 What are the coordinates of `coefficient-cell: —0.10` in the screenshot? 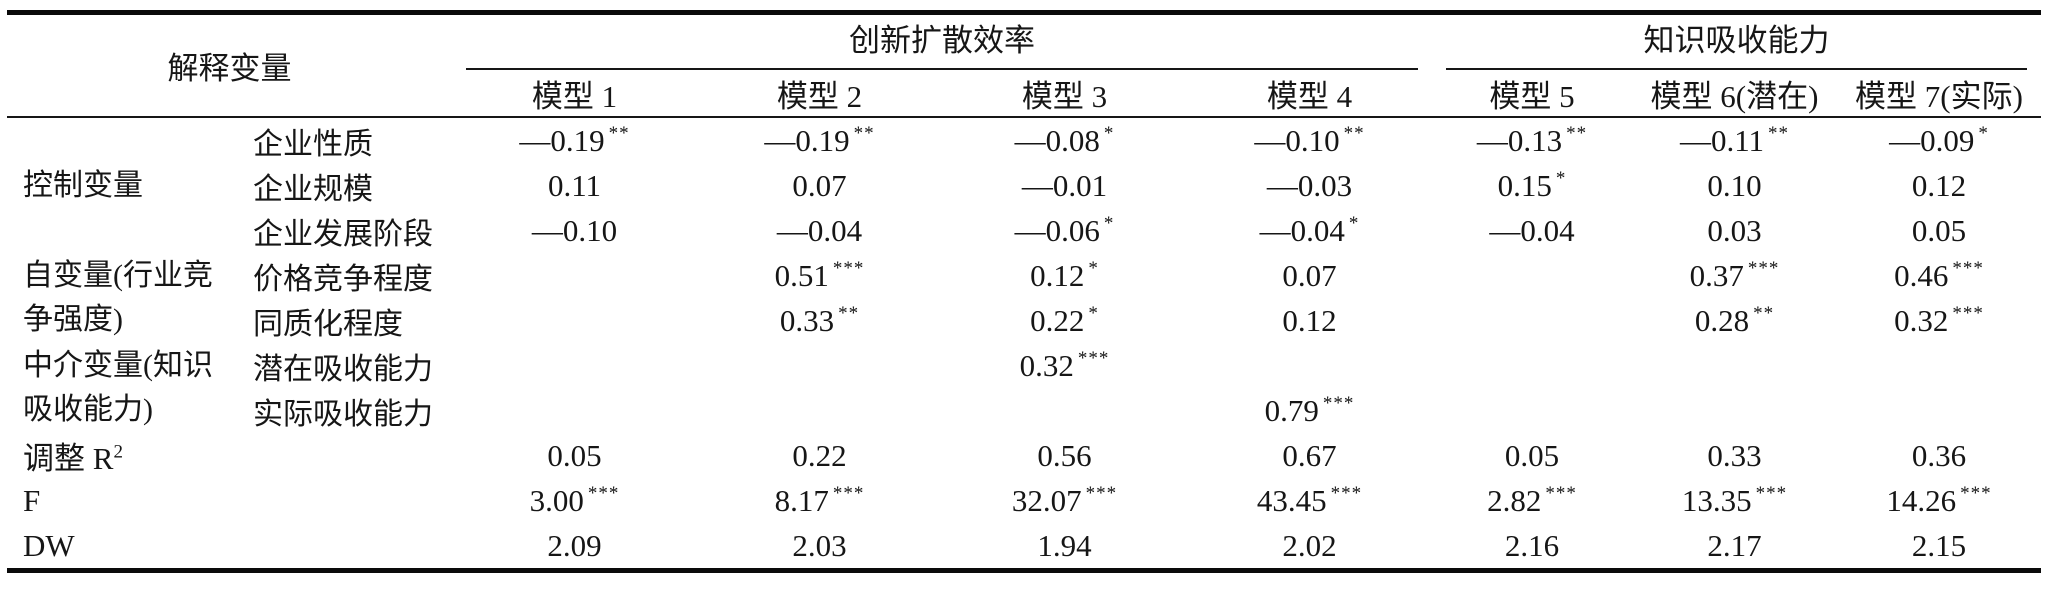 It's located at (574, 230).